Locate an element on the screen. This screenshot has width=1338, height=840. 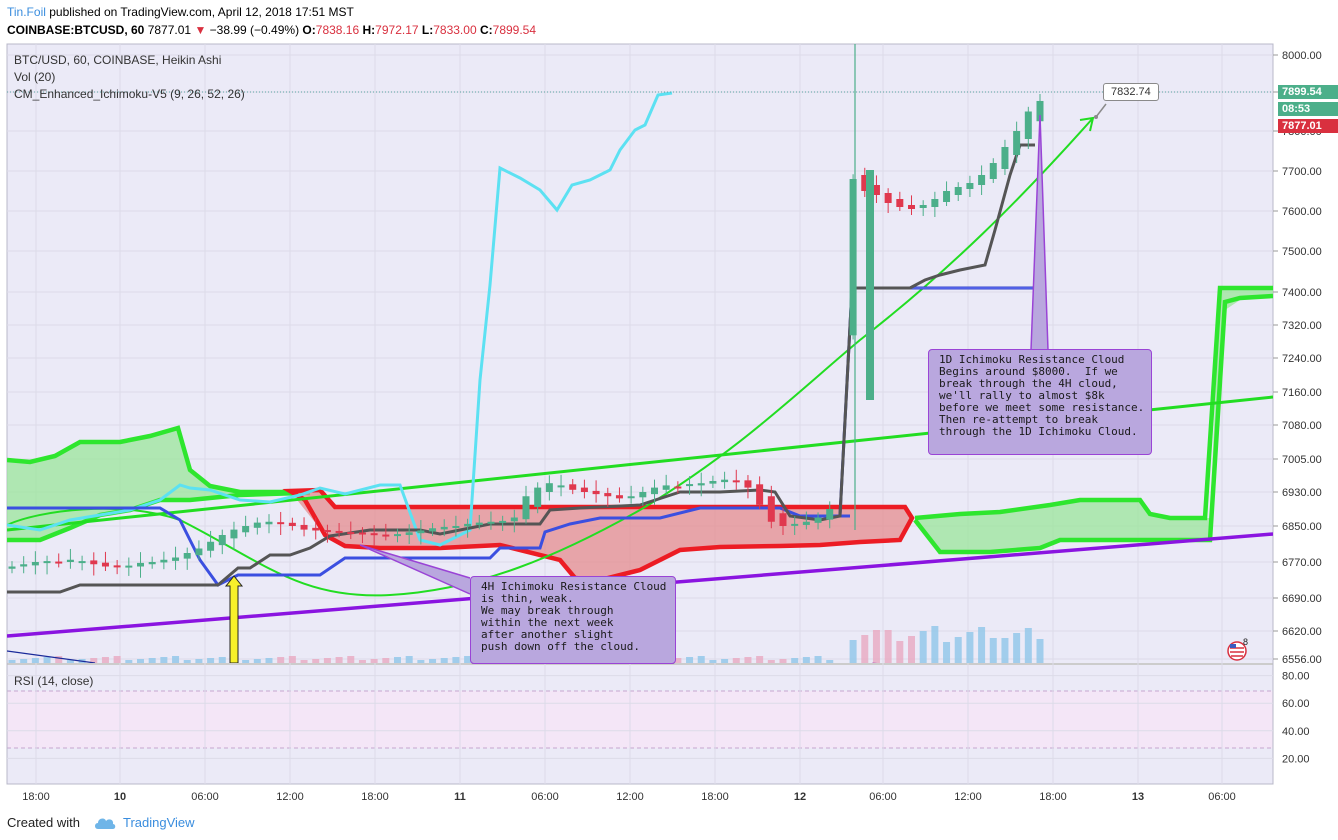
last-price: 7877.01 is located at coordinates (169, 30).